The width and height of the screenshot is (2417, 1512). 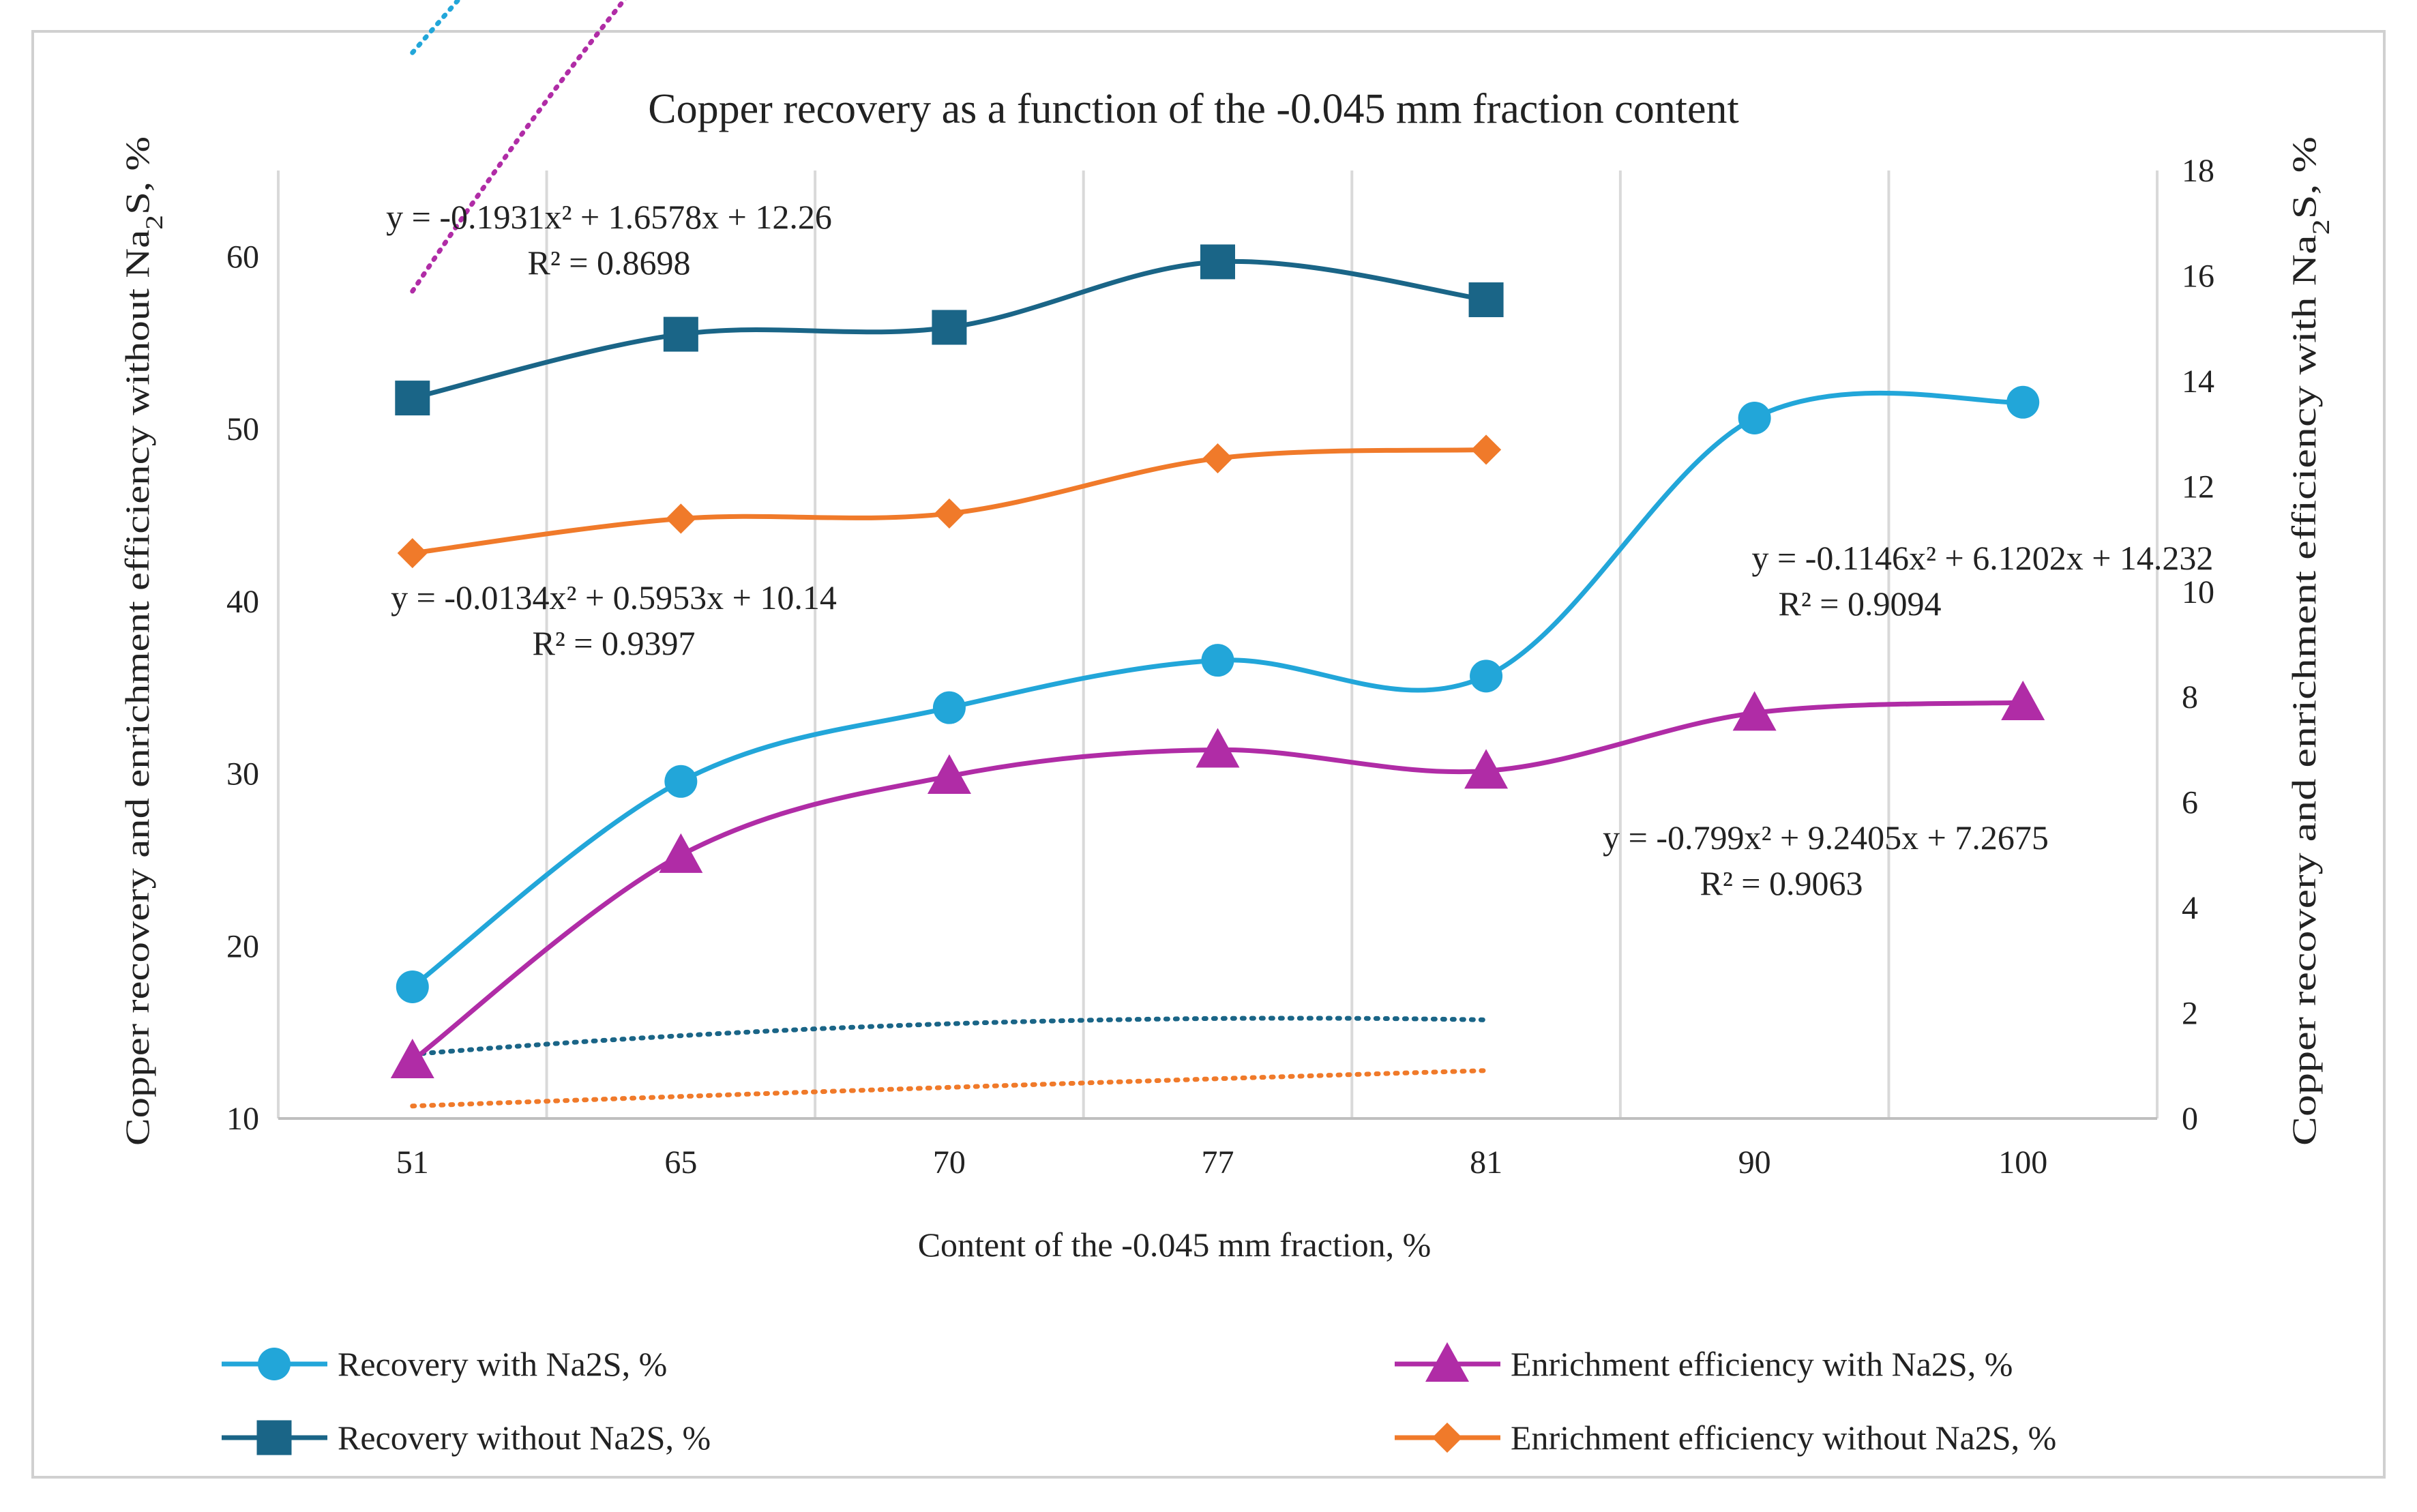 What do you see at coordinates (242, 1119) in the screenshot?
I see `y-left-tick-label: 10` at bounding box center [242, 1119].